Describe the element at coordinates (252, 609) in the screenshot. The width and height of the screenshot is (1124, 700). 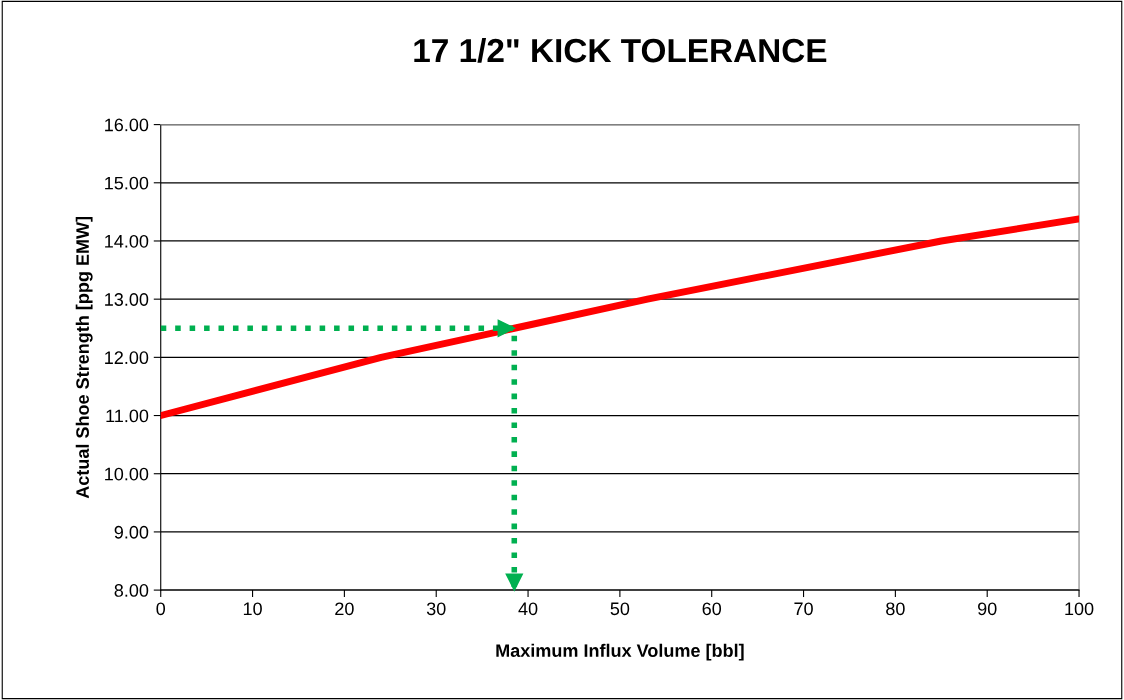
I see `x-tick-label: 10` at that location.